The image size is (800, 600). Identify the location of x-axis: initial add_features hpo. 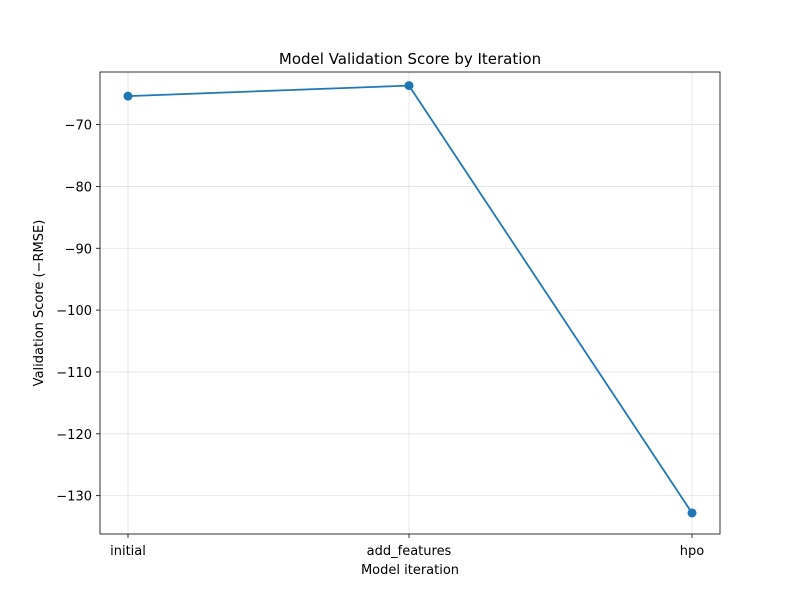
(407, 546).